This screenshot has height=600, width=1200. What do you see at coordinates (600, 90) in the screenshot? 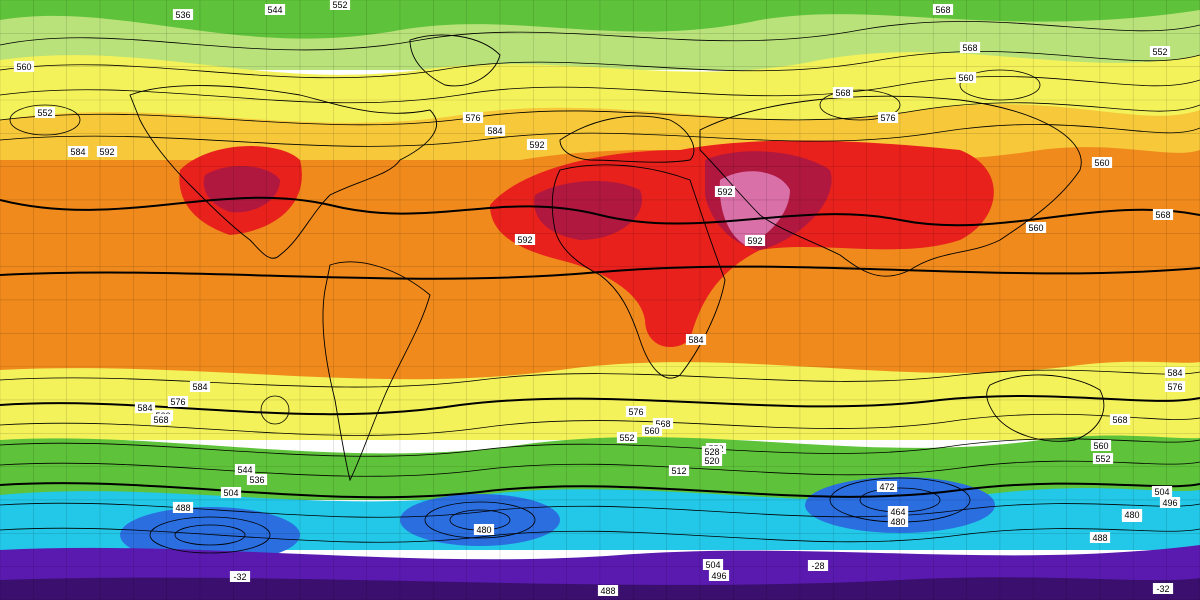
I see `contour-n3` at bounding box center [600, 90].